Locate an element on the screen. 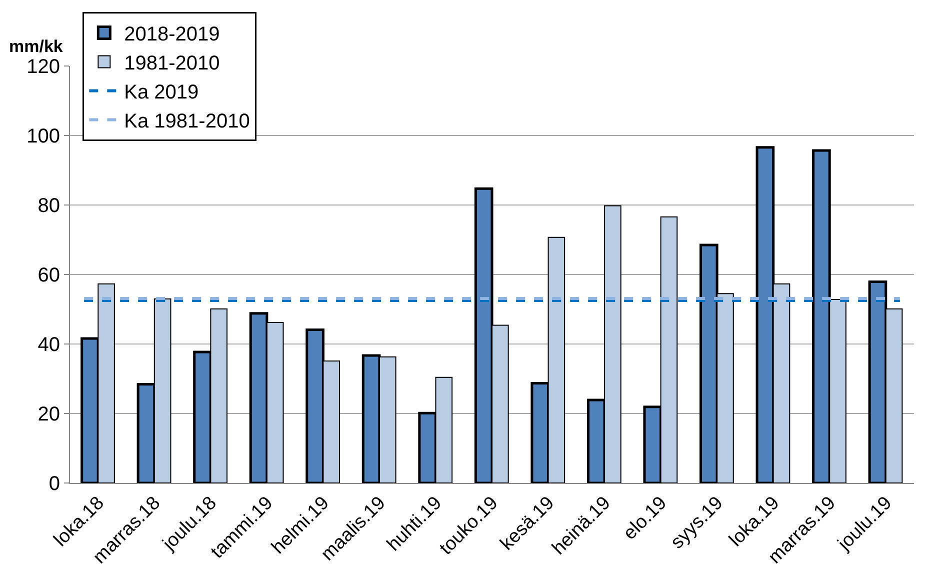 This screenshot has height=588, width=939. y-tick-label: 100 is located at coordinates (43, 137).